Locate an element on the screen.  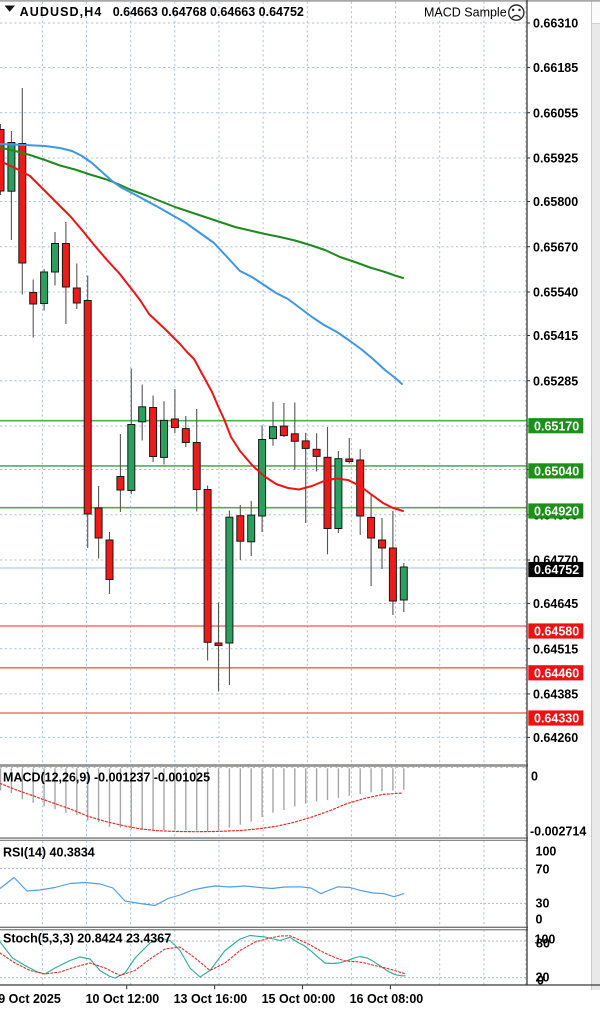
svg-text: 20 is located at coordinates (543, 978).